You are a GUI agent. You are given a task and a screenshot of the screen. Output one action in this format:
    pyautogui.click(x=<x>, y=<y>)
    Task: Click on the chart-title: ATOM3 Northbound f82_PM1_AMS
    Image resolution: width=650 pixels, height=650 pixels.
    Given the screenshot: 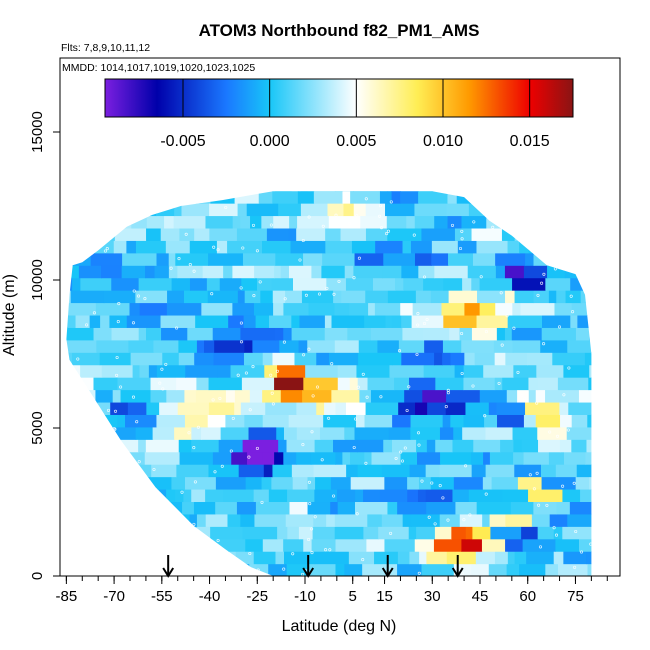 What is the action you would take?
    pyautogui.click(x=339, y=30)
    